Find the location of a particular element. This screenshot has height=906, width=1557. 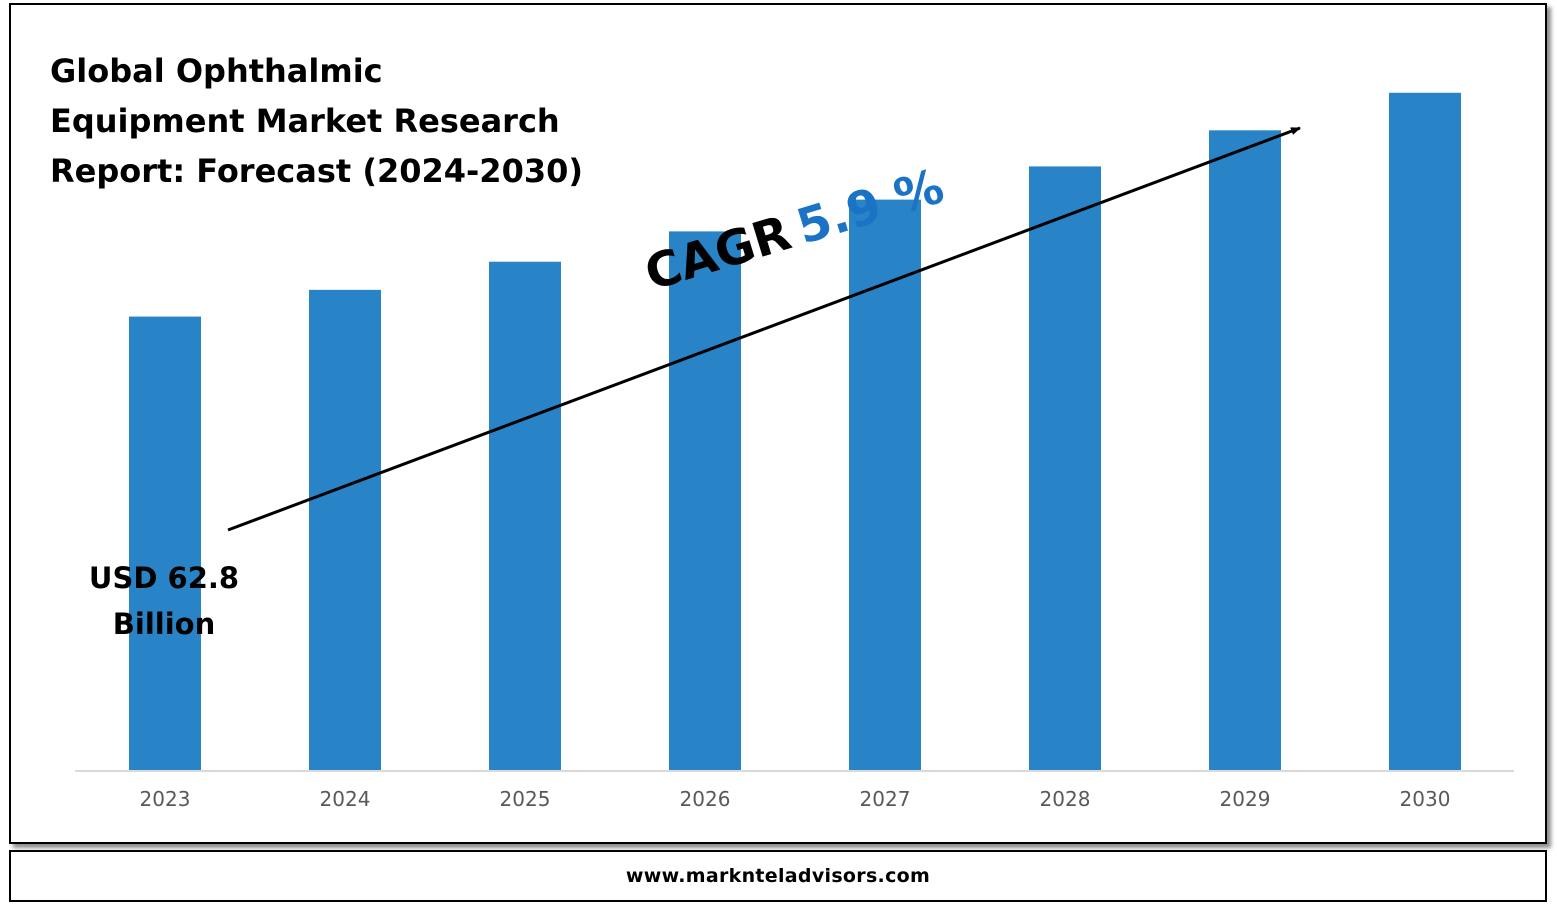

x-tick-label-2023: 2023 is located at coordinates (165, 799).